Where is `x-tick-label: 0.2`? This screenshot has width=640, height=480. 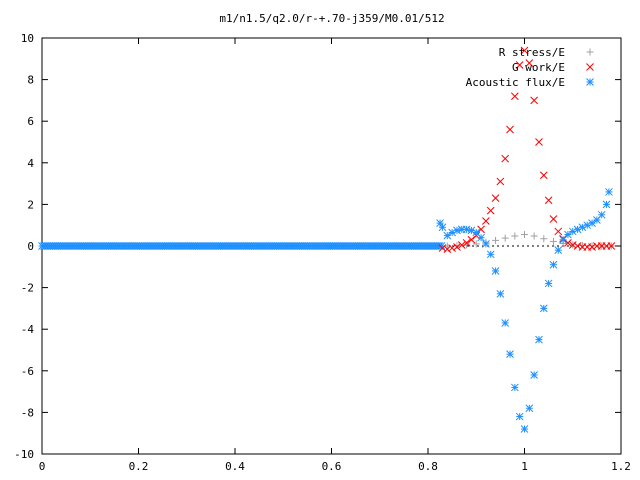 x-tick-label: 0.2 is located at coordinates (139, 466).